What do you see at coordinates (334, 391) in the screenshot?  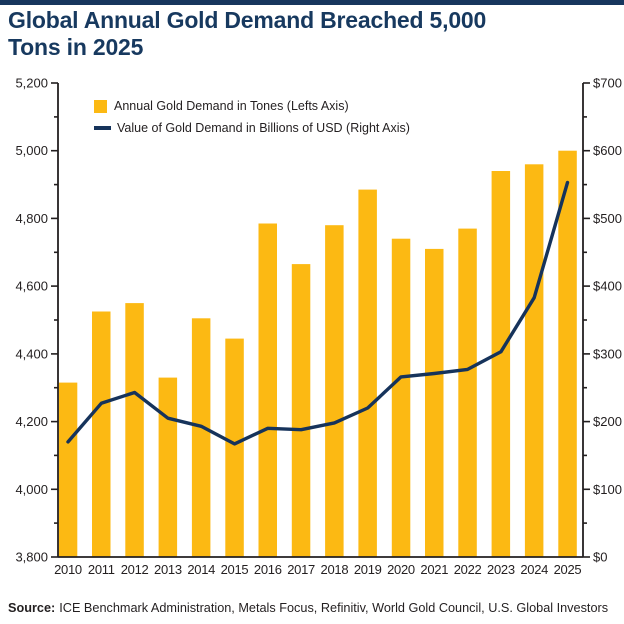 I see `bar-2018` at bounding box center [334, 391].